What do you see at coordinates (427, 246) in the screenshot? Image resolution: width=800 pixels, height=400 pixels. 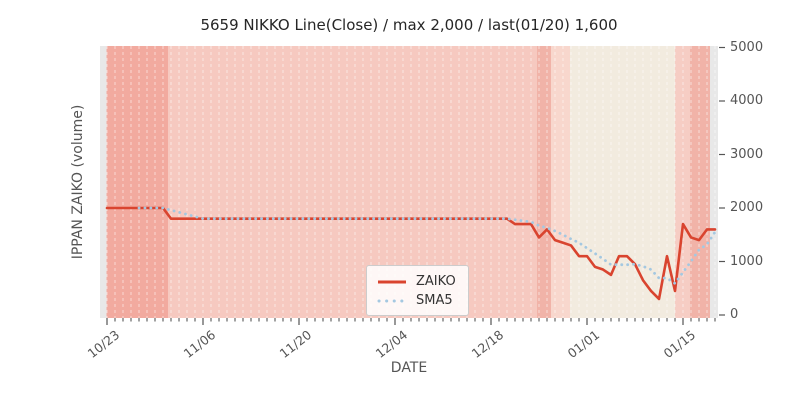 I see `sma5-line` at bounding box center [427, 246].